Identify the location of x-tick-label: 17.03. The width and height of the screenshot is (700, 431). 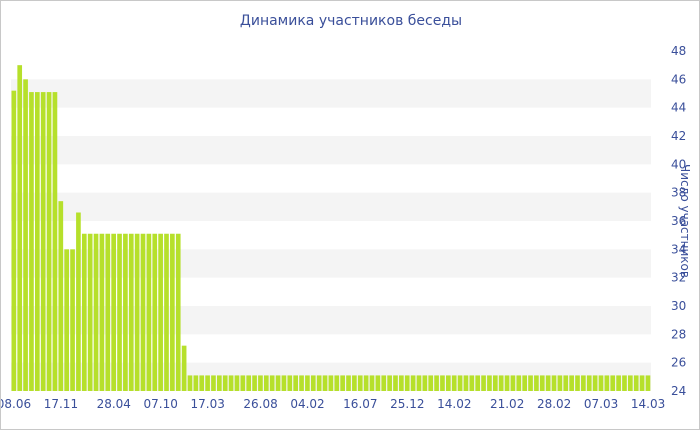
(208, 404).